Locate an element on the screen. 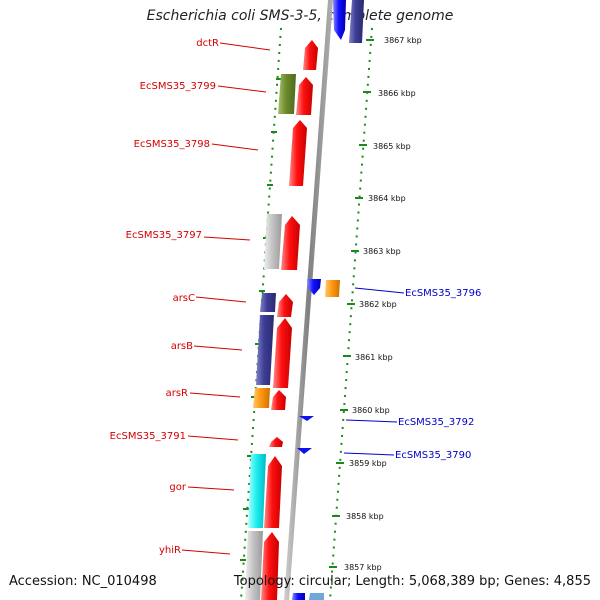 The image size is (600, 600). top-navy-feature is located at coordinates (356, 21).